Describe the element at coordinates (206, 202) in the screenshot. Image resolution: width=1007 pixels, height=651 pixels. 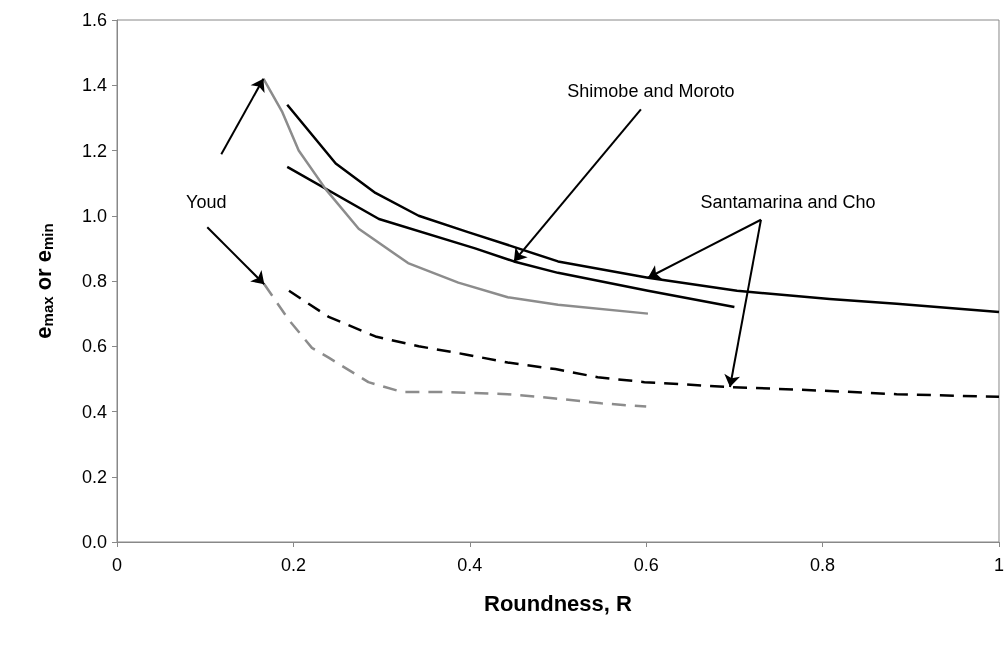
I see `annotation: Youd` at that location.